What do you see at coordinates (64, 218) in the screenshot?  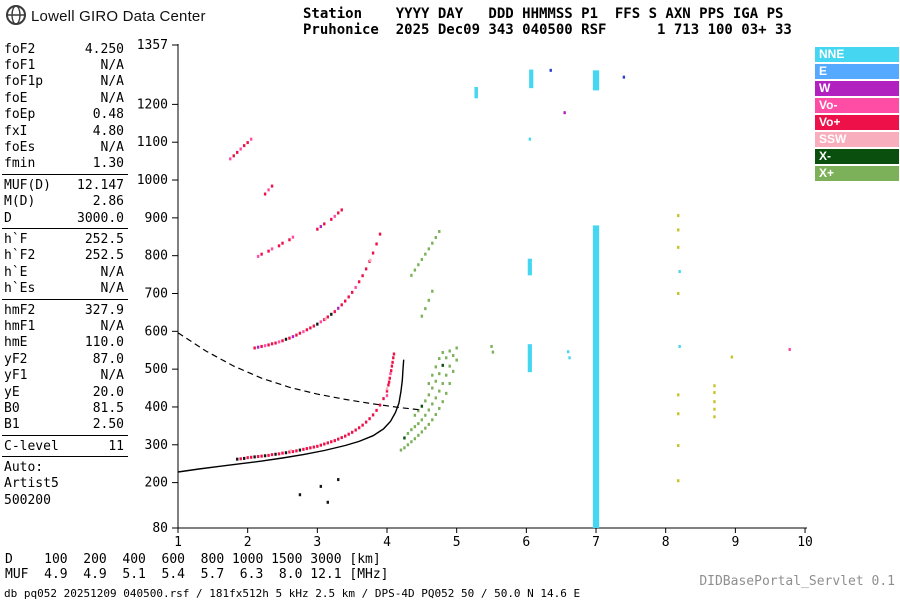 I see `parameter-row: D 3000.0` at bounding box center [64, 218].